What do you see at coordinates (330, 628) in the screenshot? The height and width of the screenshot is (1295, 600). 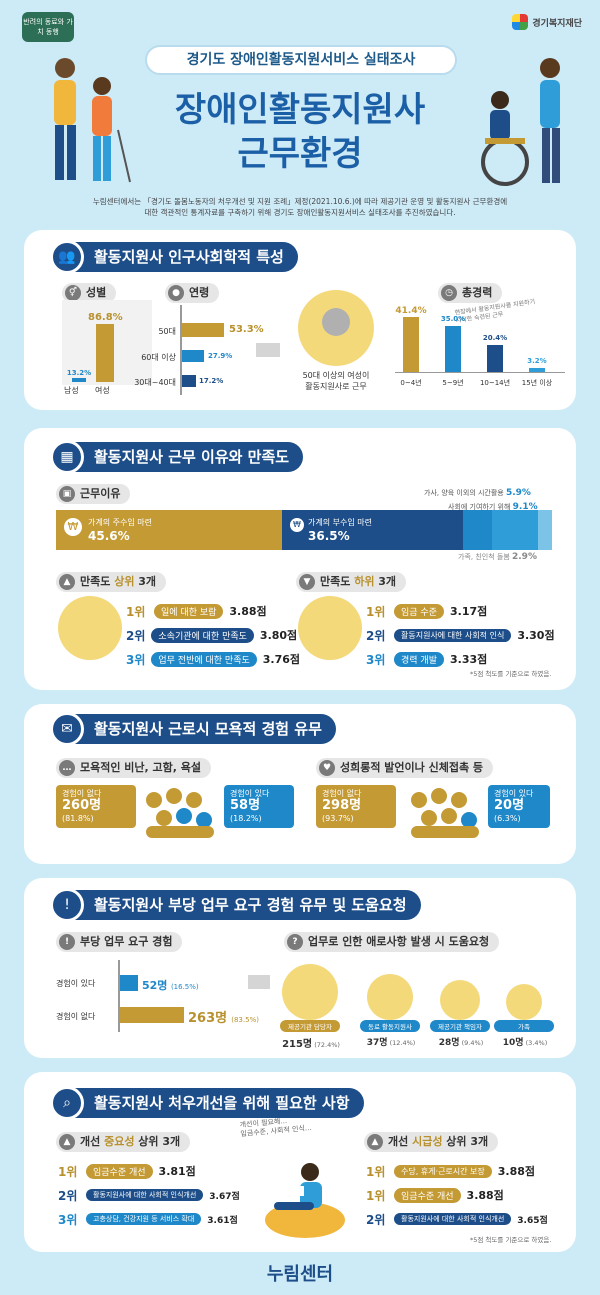 I see `money-illustration` at bounding box center [330, 628].